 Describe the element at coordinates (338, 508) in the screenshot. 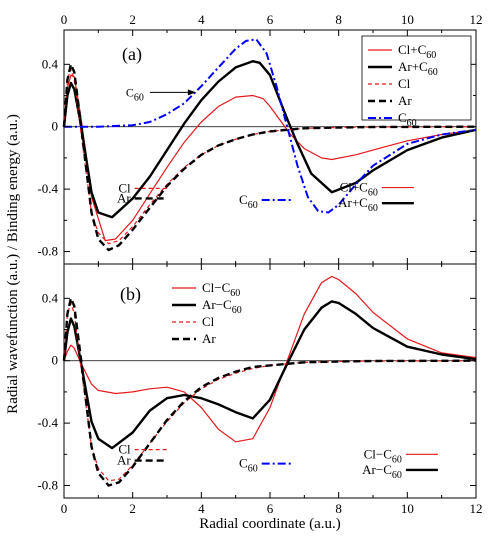

I see `x-tick-label: 8` at that location.